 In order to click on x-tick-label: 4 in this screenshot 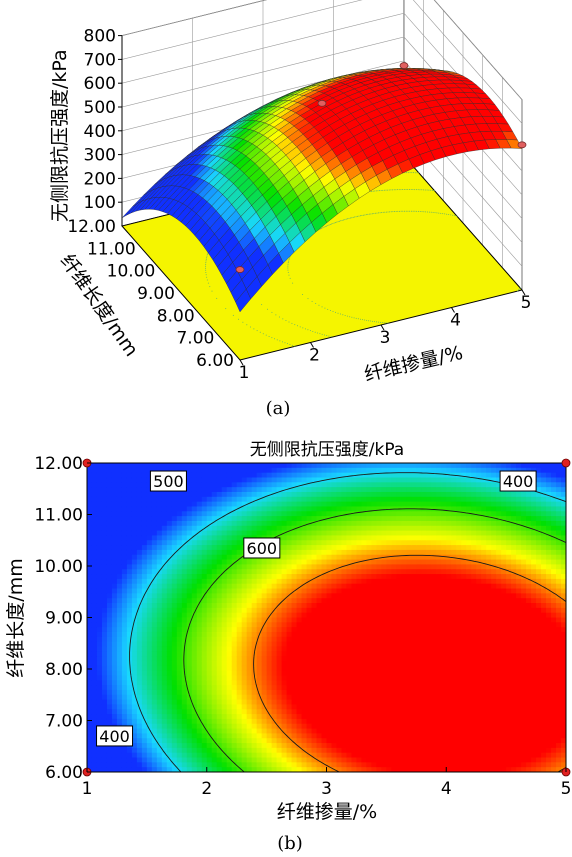, I will do `click(455, 321)`.